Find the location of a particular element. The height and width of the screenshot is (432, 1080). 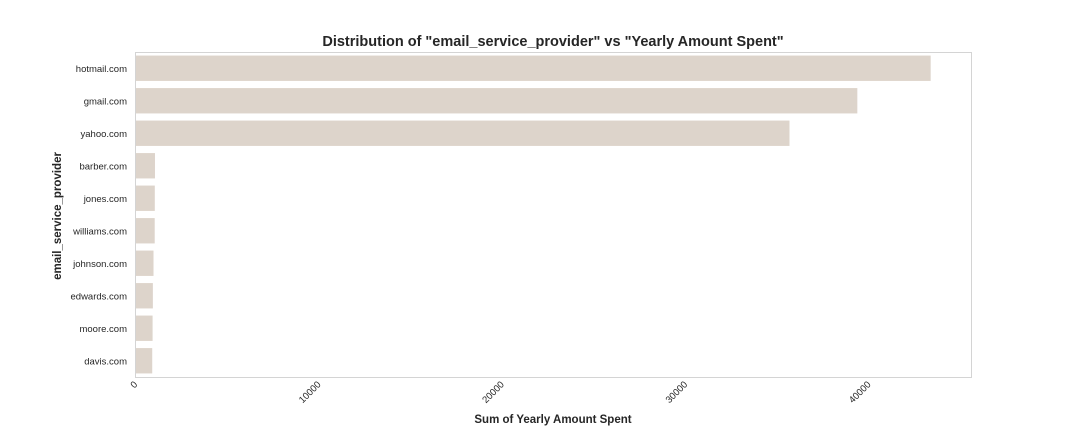

bar-gmail-com is located at coordinates (496, 101).